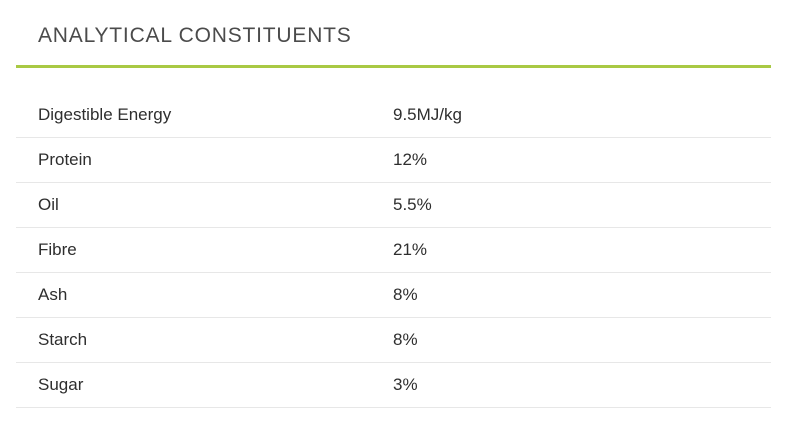 Image resolution: width=800 pixels, height=433 pixels. I want to click on table-row: Digestible Energy 9.5MJ/kg, so click(393, 115).